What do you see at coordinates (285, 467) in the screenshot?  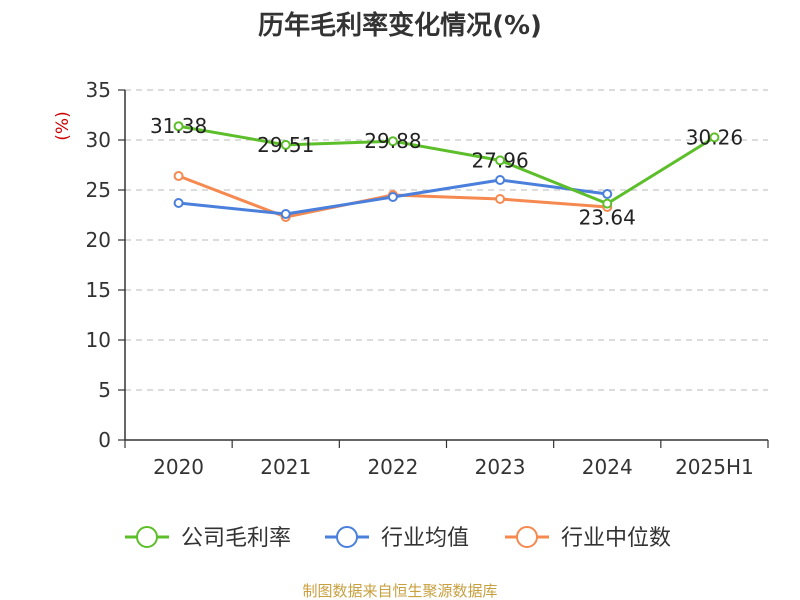 I see `x-tick-label: 2021` at bounding box center [285, 467].